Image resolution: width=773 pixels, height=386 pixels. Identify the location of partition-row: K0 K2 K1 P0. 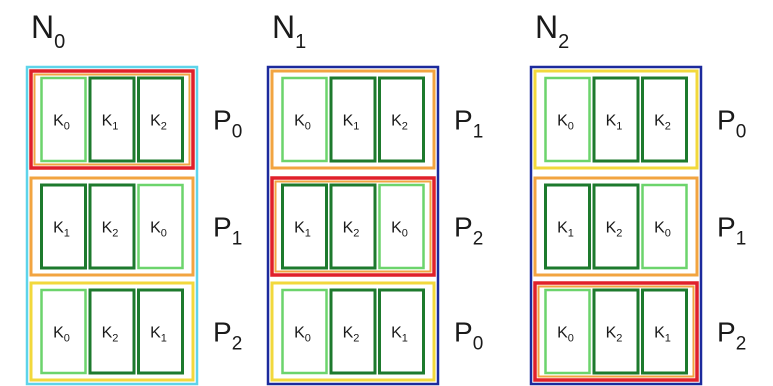
(376, 331).